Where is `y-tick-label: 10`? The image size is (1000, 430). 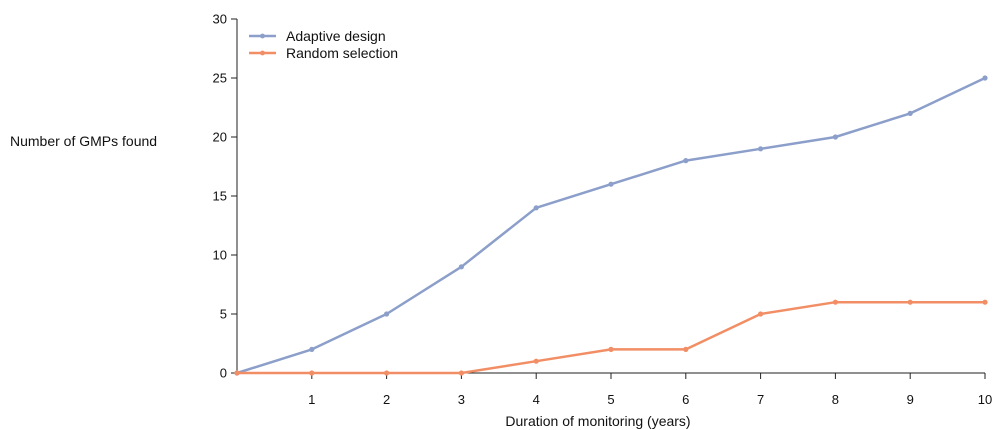 y-tick-label: 10 is located at coordinates (220, 255).